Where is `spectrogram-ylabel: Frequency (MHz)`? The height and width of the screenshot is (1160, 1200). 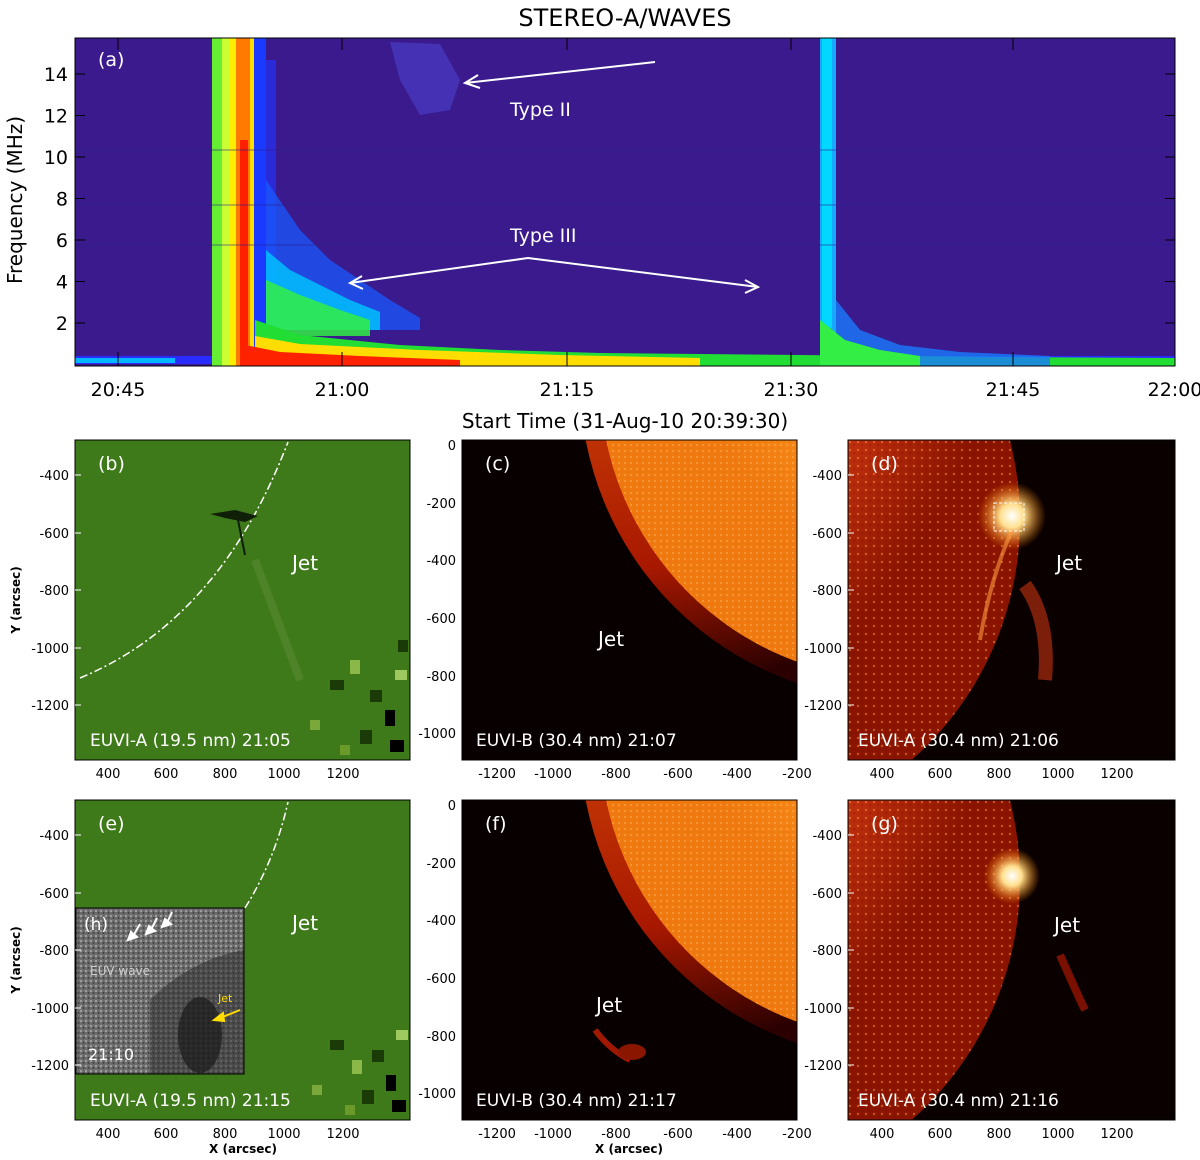
spectrogram-ylabel: Frequency (MHz) is located at coordinates (15, 200).